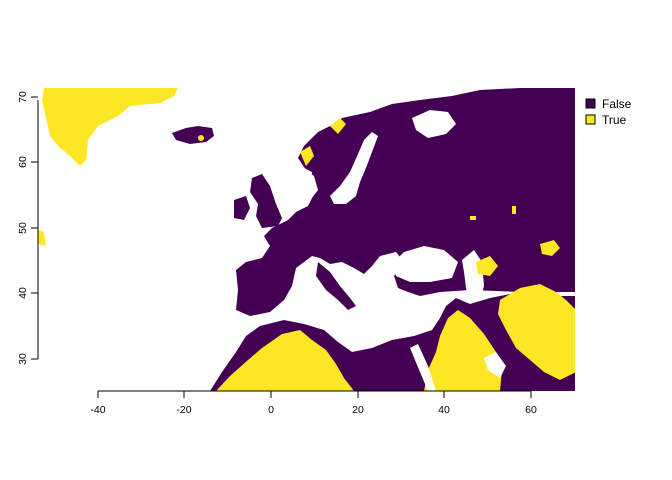 The height and width of the screenshot is (480, 672). What do you see at coordinates (495, 365) in the screenshot?
I see `persian-gulf` at bounding box center [495, 365].